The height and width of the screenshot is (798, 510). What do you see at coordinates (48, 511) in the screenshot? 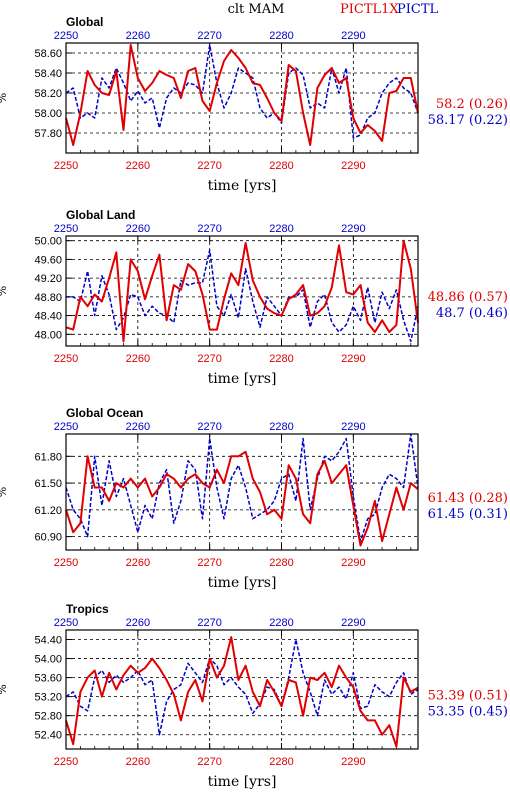
I see `y-tick-label: 61.20` at bounding box center [48, 511].